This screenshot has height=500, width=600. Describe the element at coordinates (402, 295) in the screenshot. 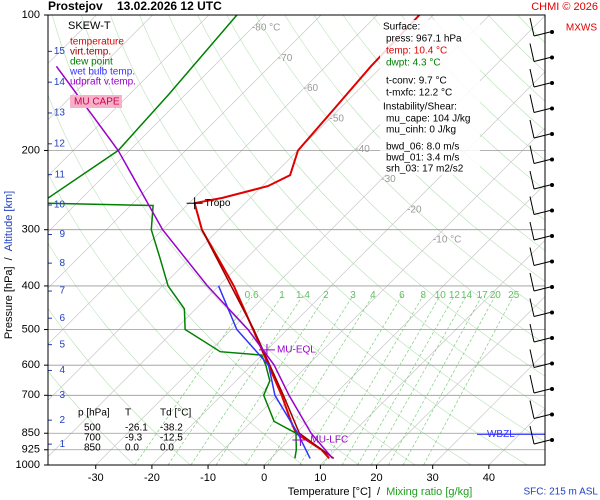

I see `mixing-ratio-label: 6` at that location.